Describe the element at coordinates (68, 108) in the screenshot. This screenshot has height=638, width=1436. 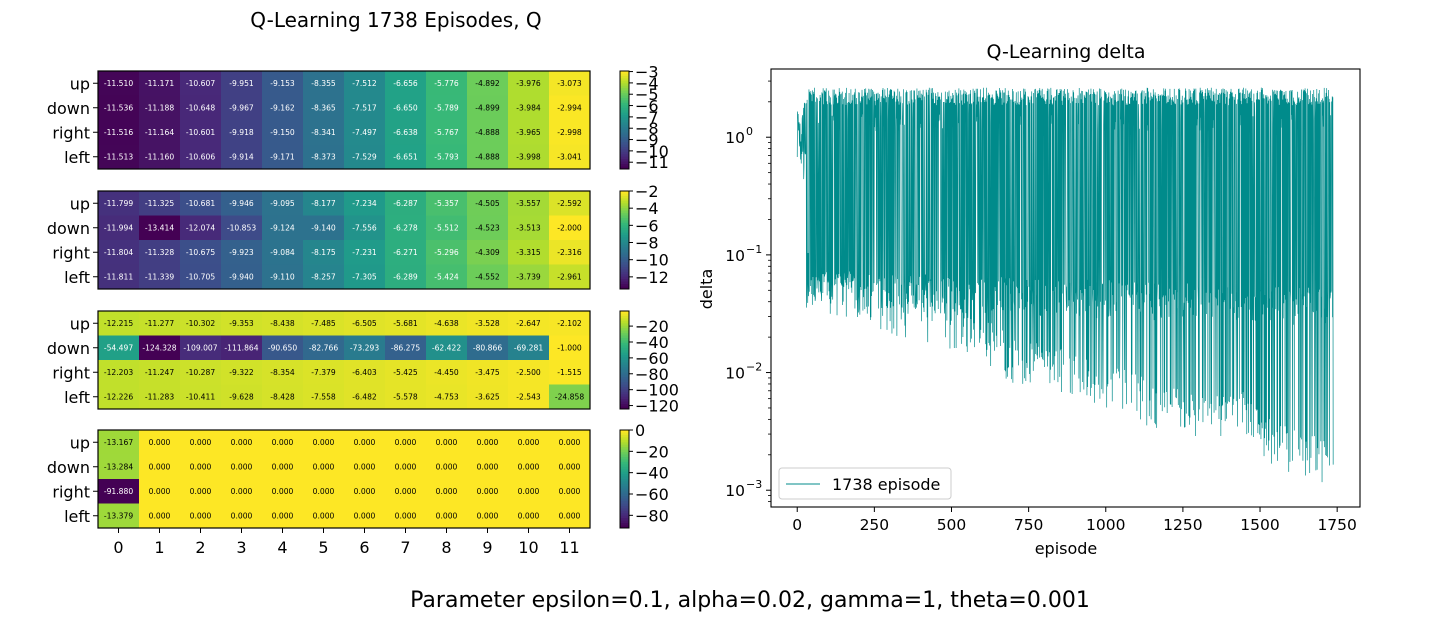
I see `row-label: down` at that location.